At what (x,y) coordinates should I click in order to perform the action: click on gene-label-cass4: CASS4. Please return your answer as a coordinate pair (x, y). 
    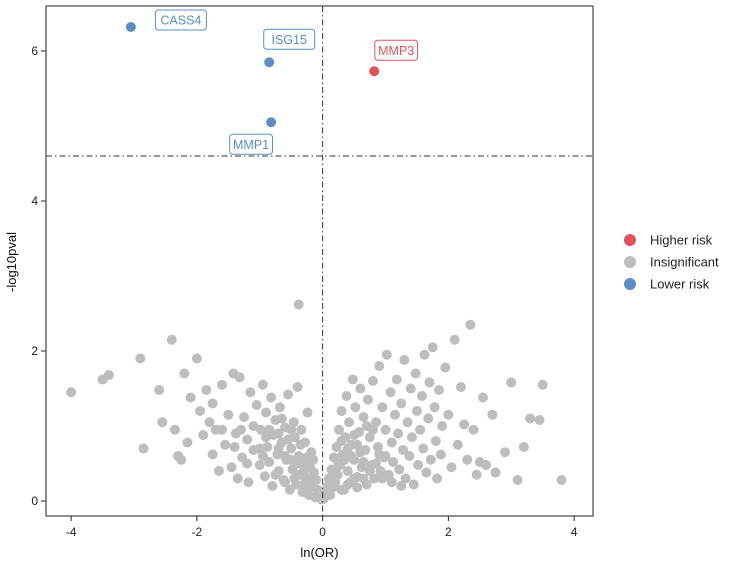
    Looking at the image, I should click on (180, 21).